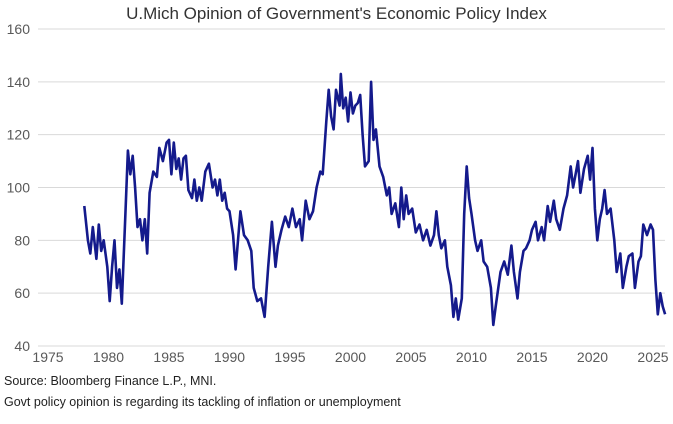 This screenshot has height=424, width=673. What do you see at coordinates (19, 135) in the screenshot?
I see `y-tick-label: 120` at bounding box center [19, 135].